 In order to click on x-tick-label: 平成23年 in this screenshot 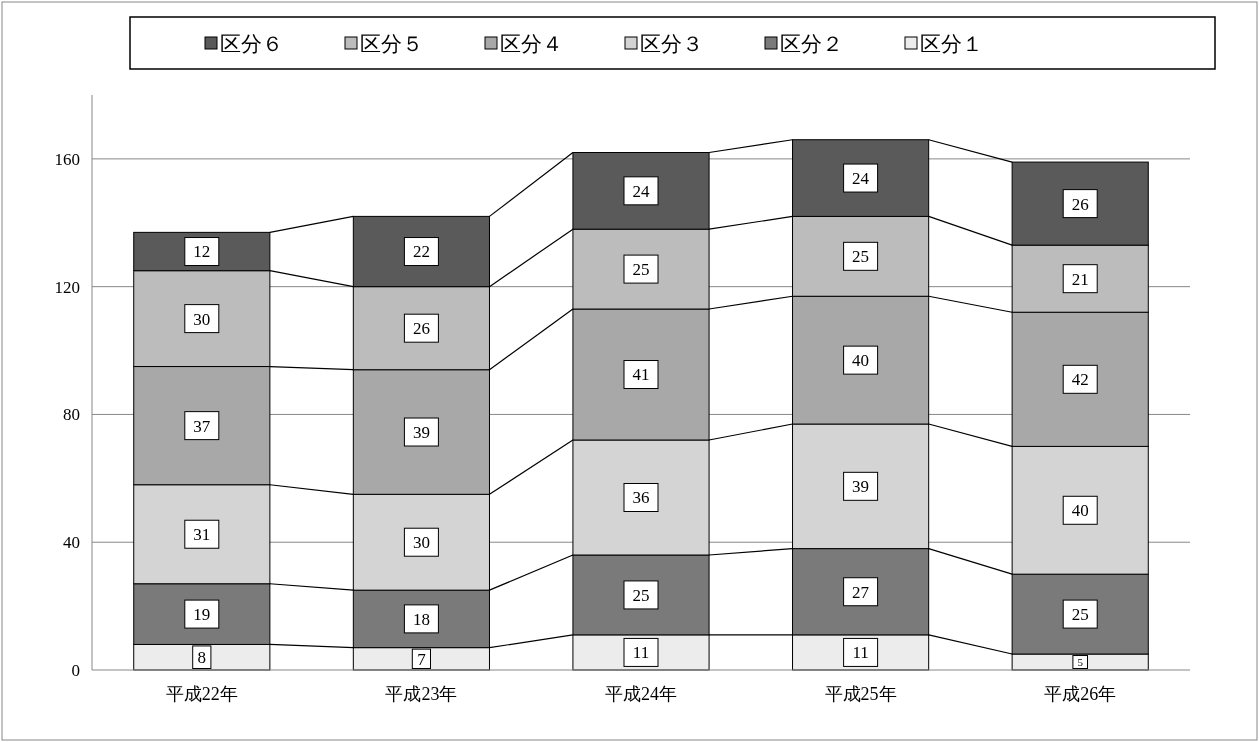, I will do `click(421, 694)`.